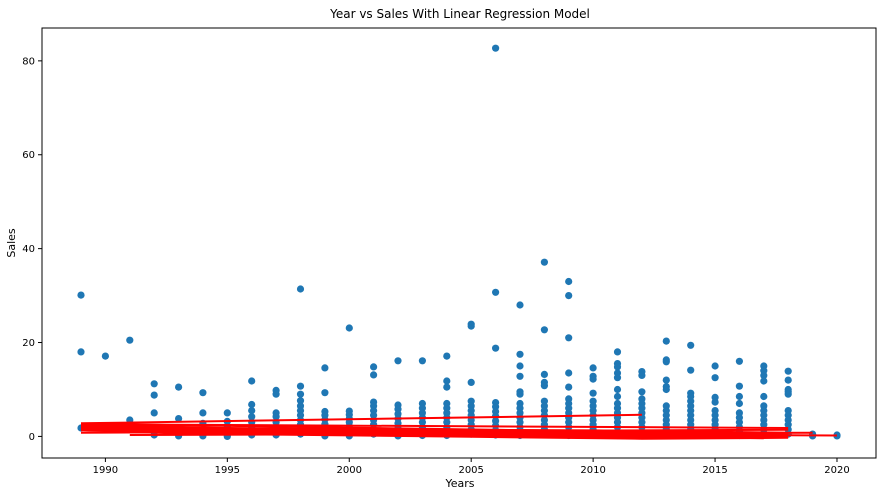  Describe the element at coordinates (28, 249) in the screenshot. I see `y-tick-label: 40` at that location.